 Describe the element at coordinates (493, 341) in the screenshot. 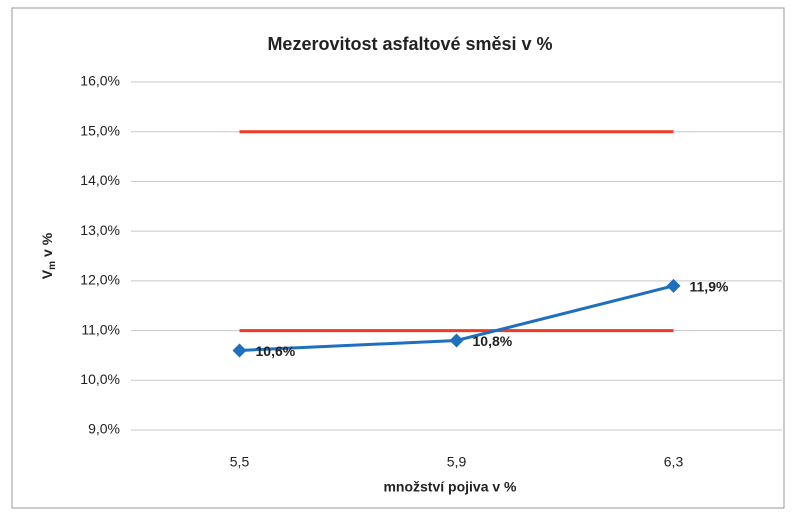

I see `data-label: 10,8%` at that location.